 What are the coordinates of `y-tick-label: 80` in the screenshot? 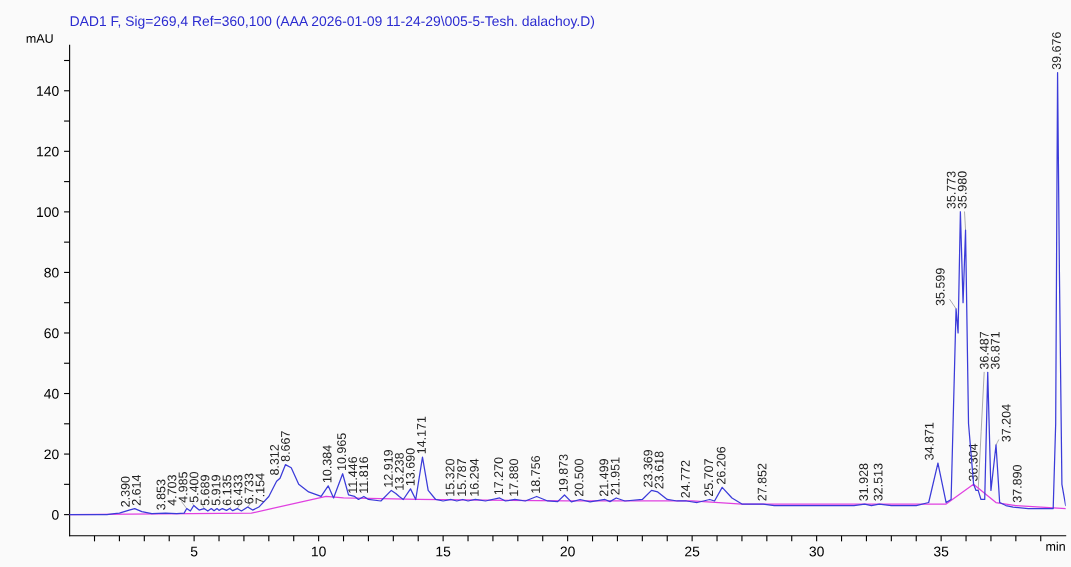 It's located at (51, 272).